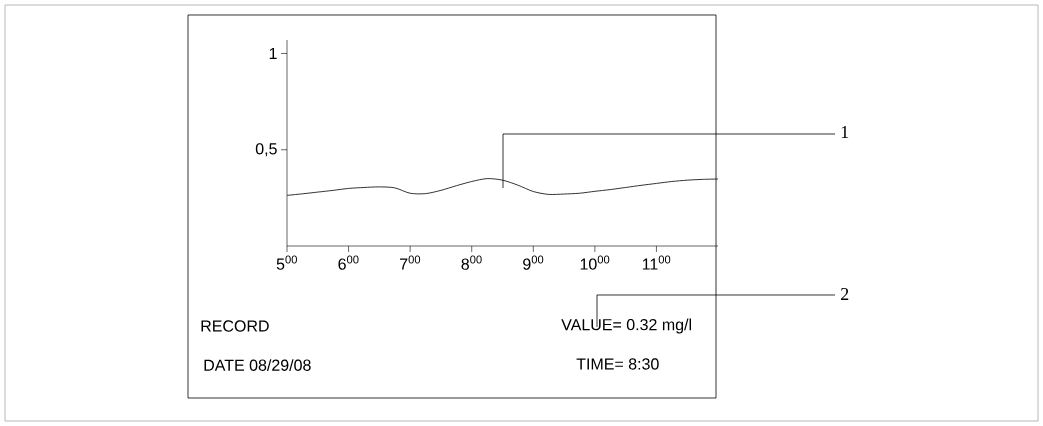 The image size is (1043, 426). Describe the element at coordinates (617, 364) in the screenshot. I see `text: TIME= 8:30` at that location.